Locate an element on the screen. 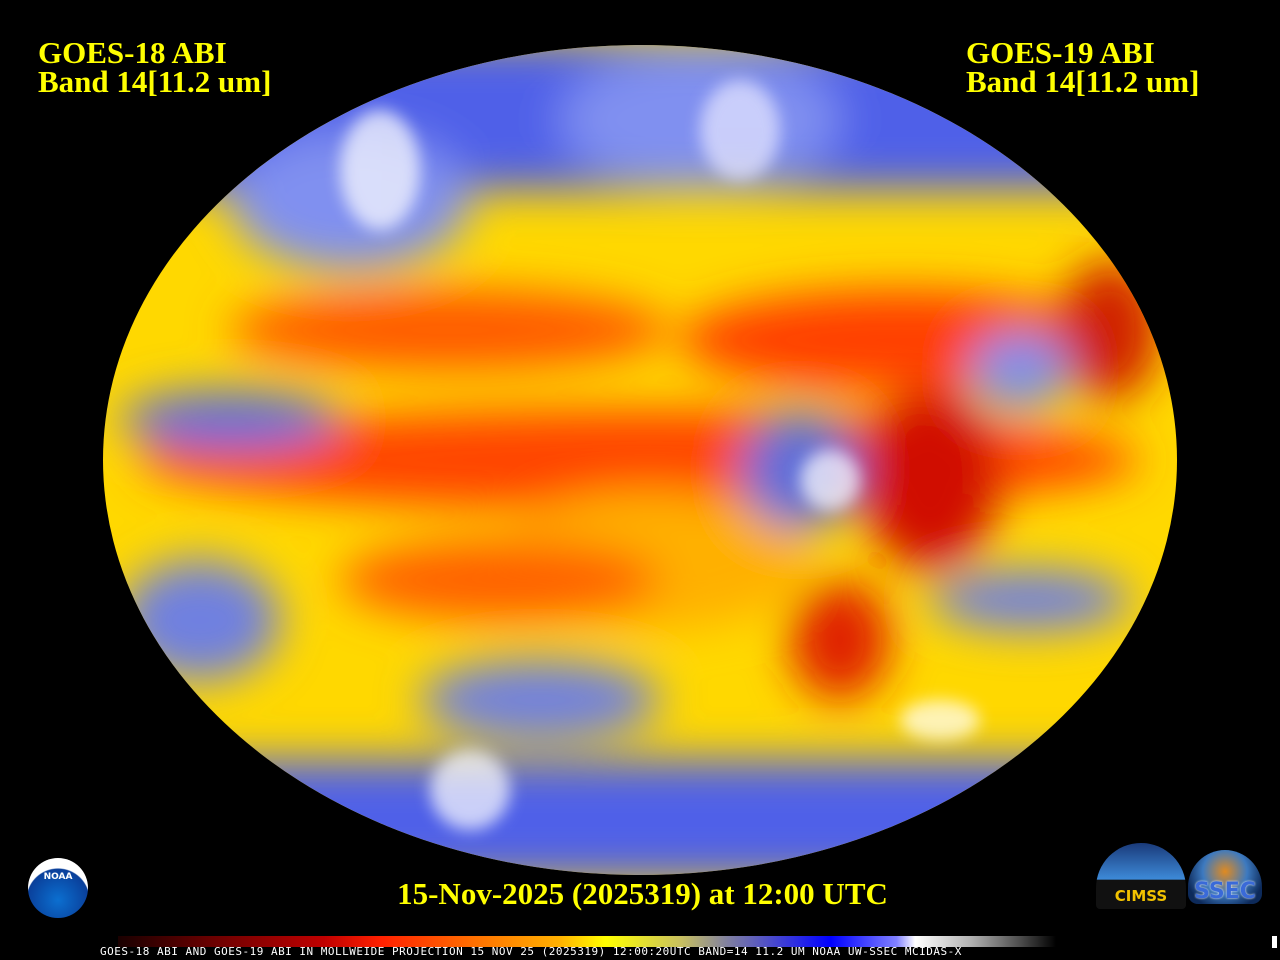  cimss-logo-text: CIMSS is located at coordinates (1141, 896).